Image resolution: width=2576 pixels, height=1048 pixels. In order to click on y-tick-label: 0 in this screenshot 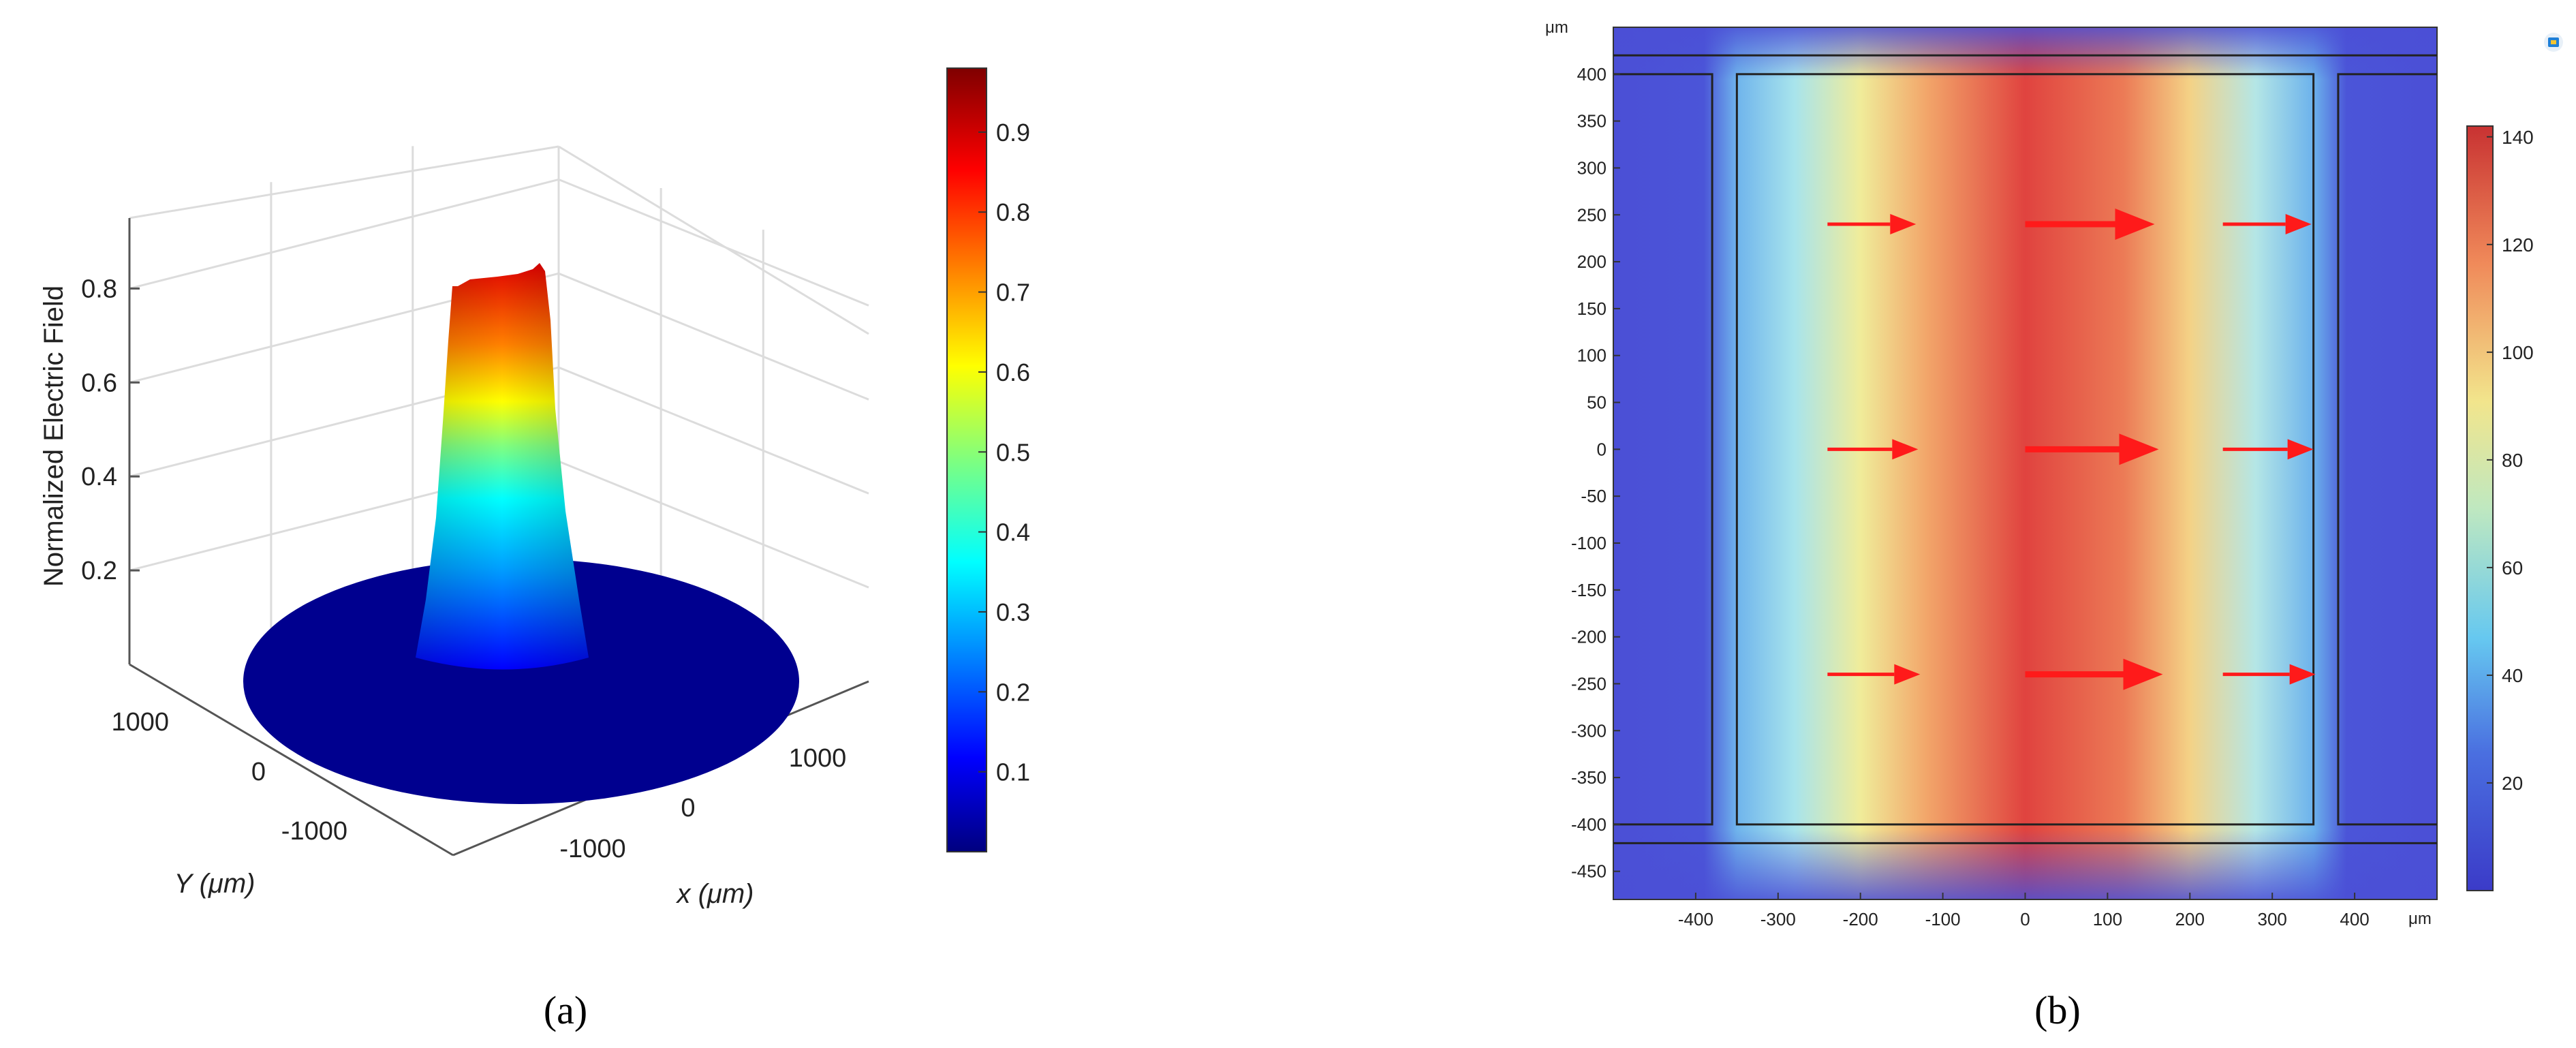, I will do `click(258, 772)`.